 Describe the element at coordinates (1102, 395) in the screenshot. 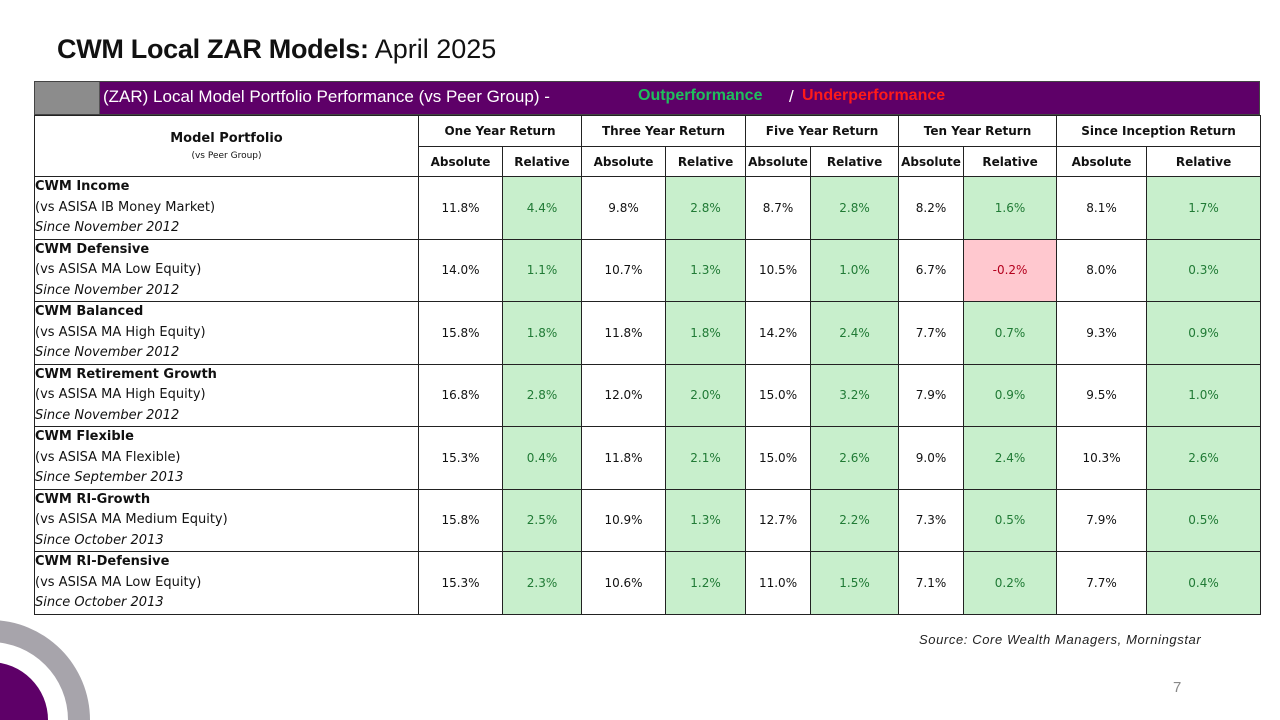

I see `absolute-return-cell: 9.5%` at that location.